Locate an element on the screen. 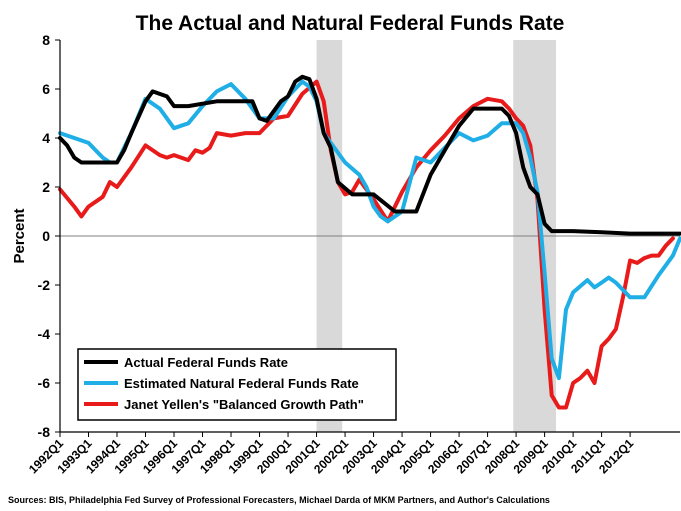  y-tick-label: -6 is located at coordinates (44, 383).